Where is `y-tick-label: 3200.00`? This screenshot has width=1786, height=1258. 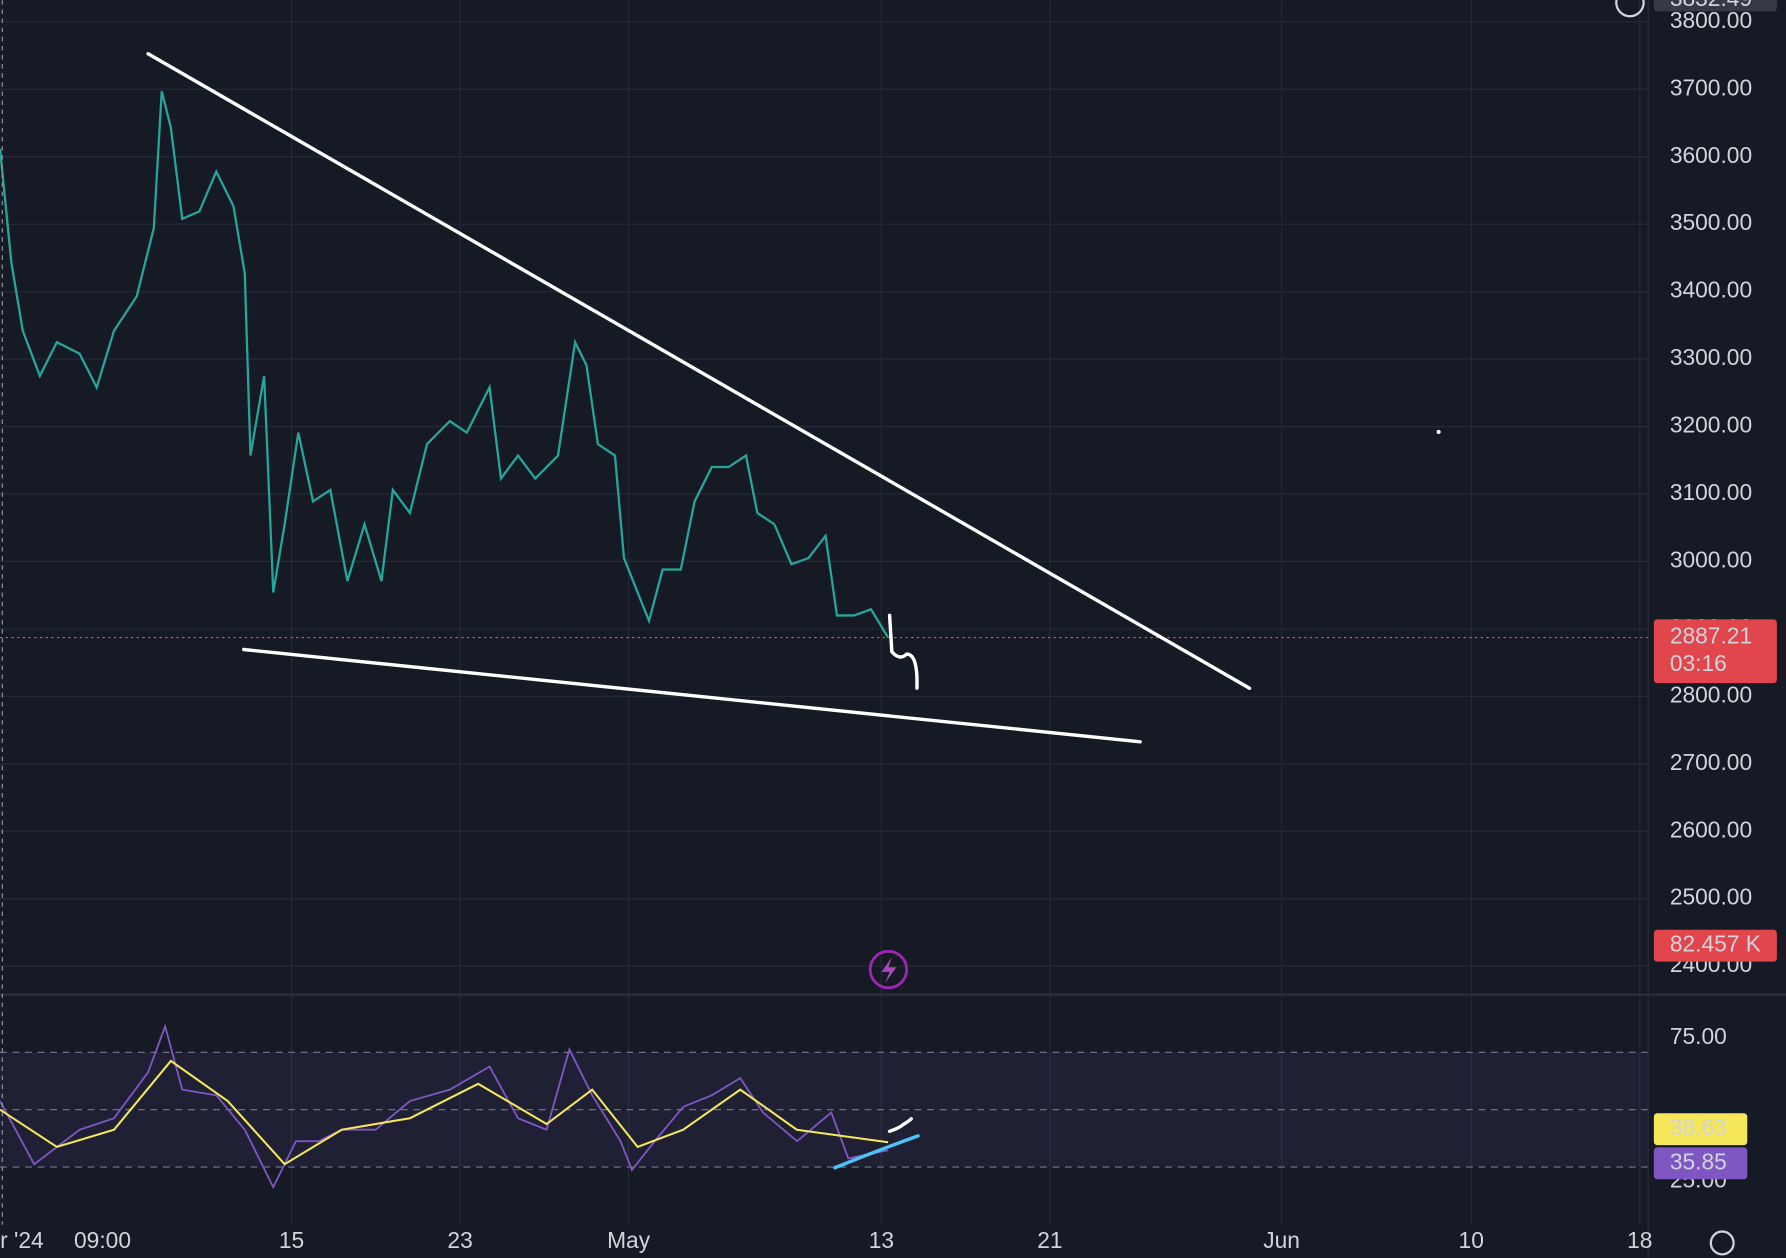 y-tick-label: 3200.00 is located at coordinates (1711, 425).